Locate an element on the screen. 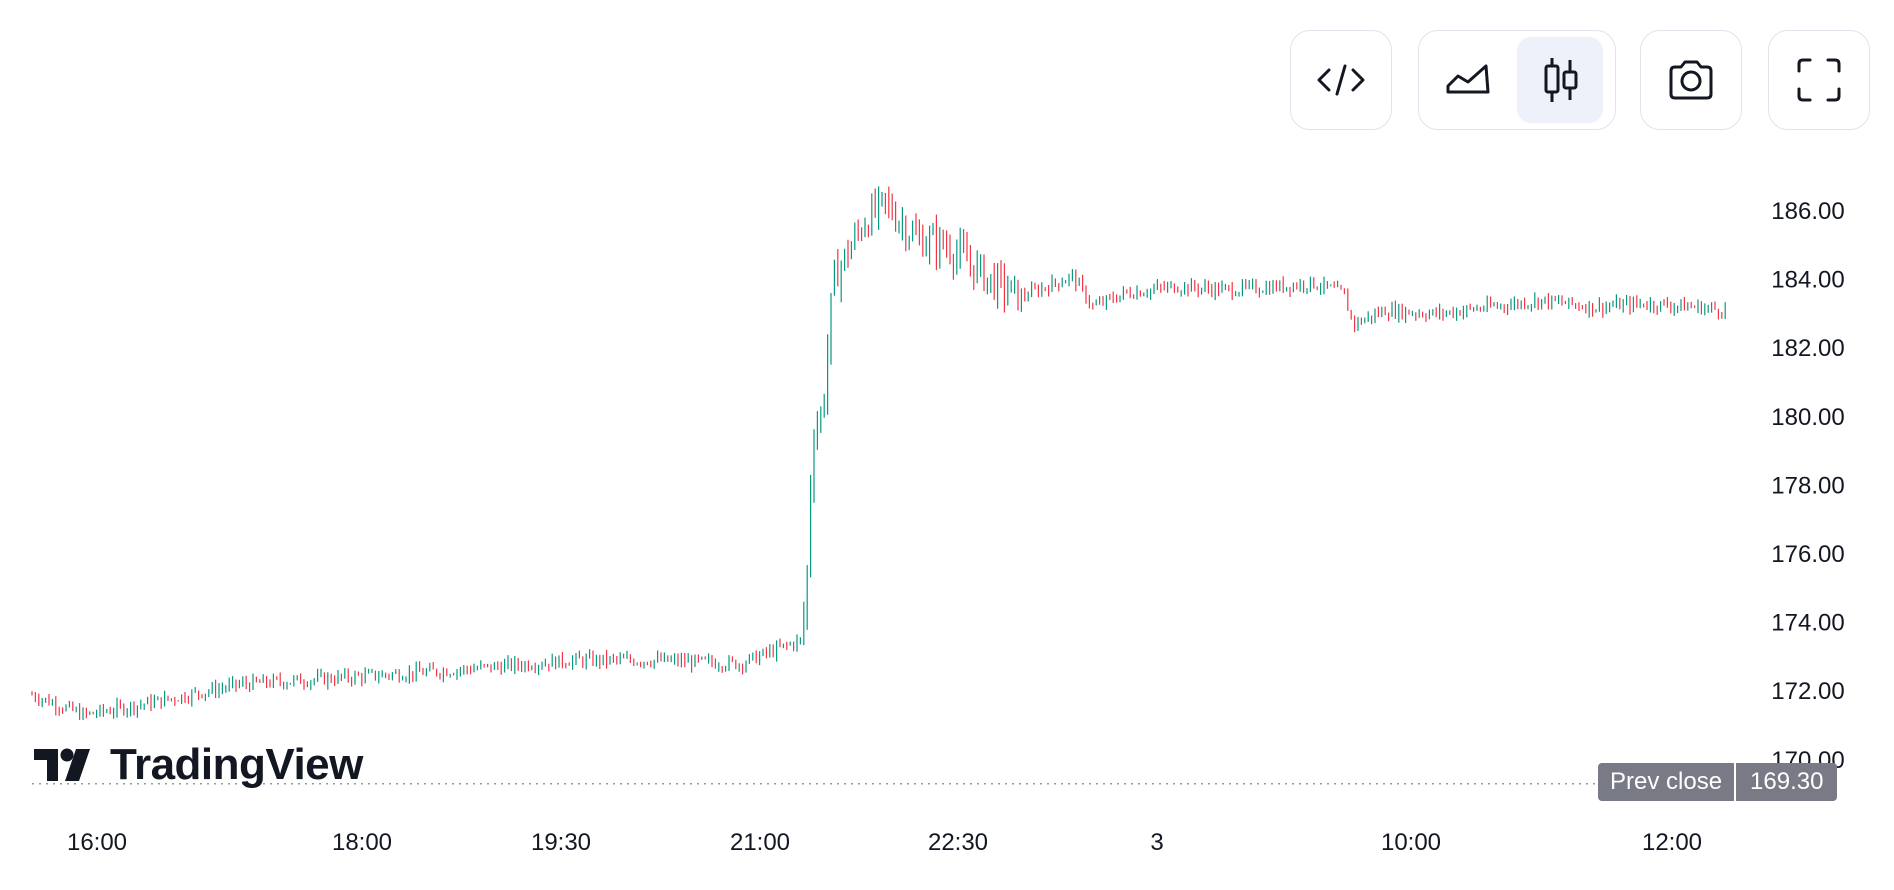 The height and width of the screenshot is (890, 1894). logo-text: TradingView is located at coordinates (236, 764).